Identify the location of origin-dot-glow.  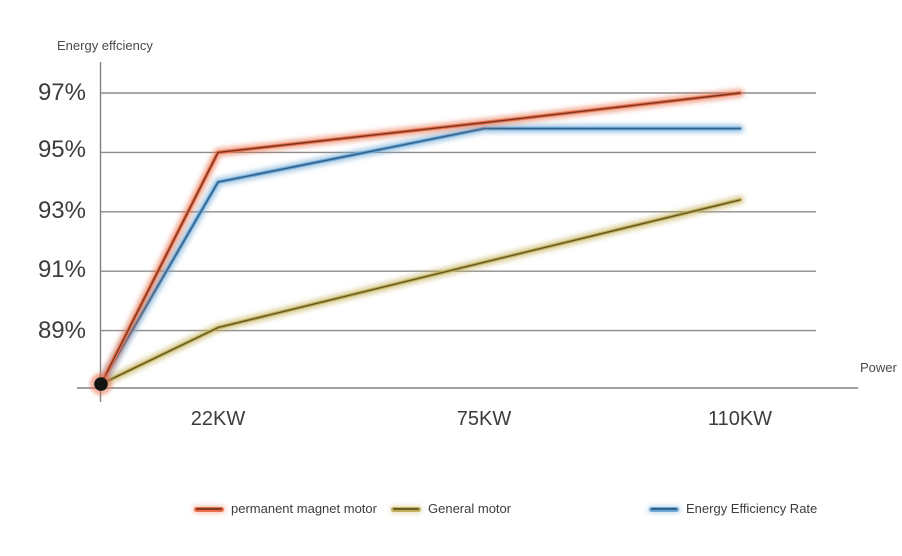
(101, 384).